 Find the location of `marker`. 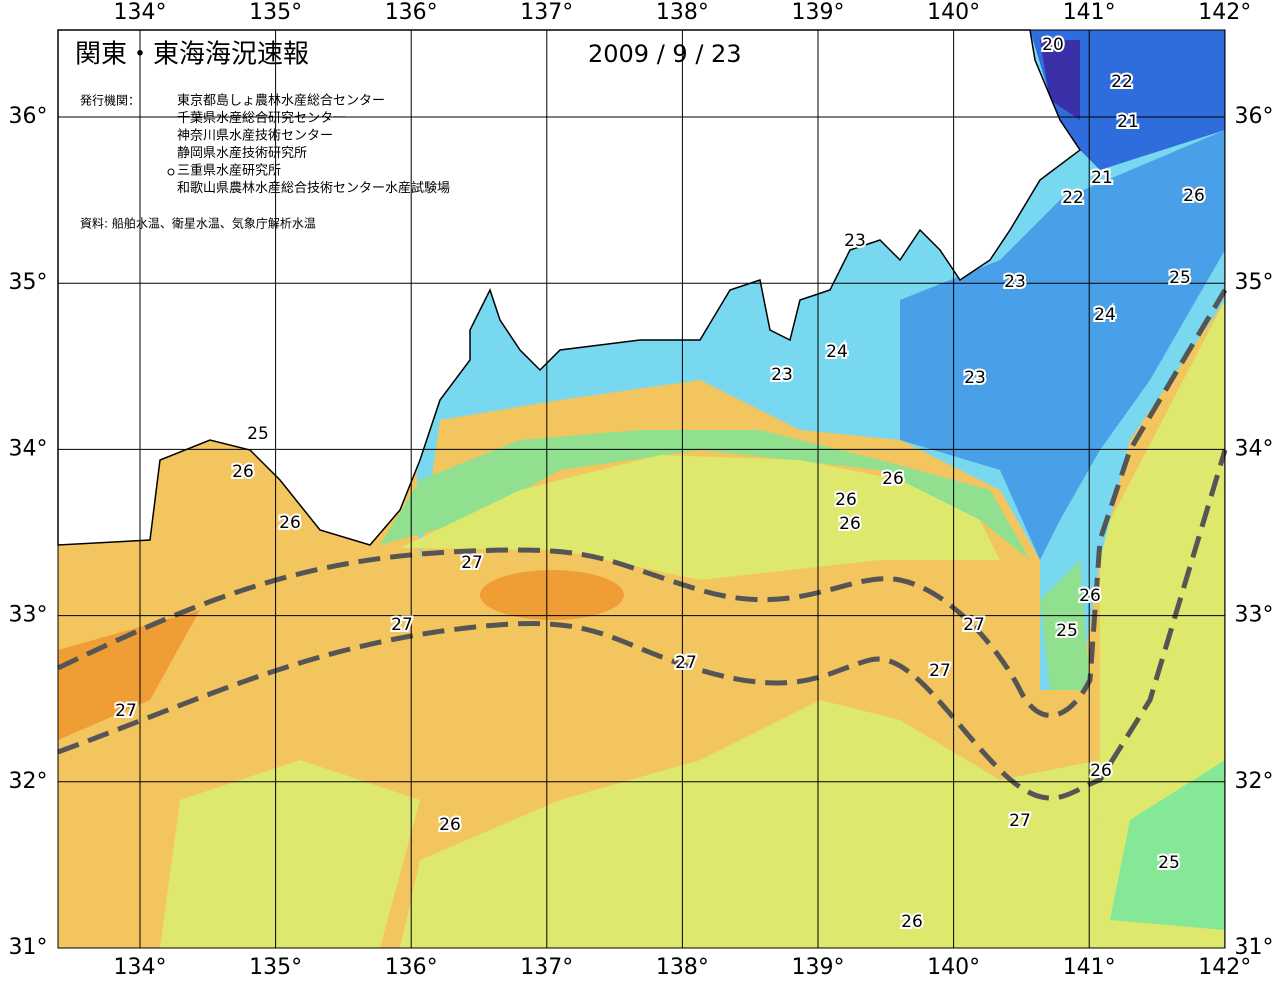

marker is located at coordinates (171, 172).